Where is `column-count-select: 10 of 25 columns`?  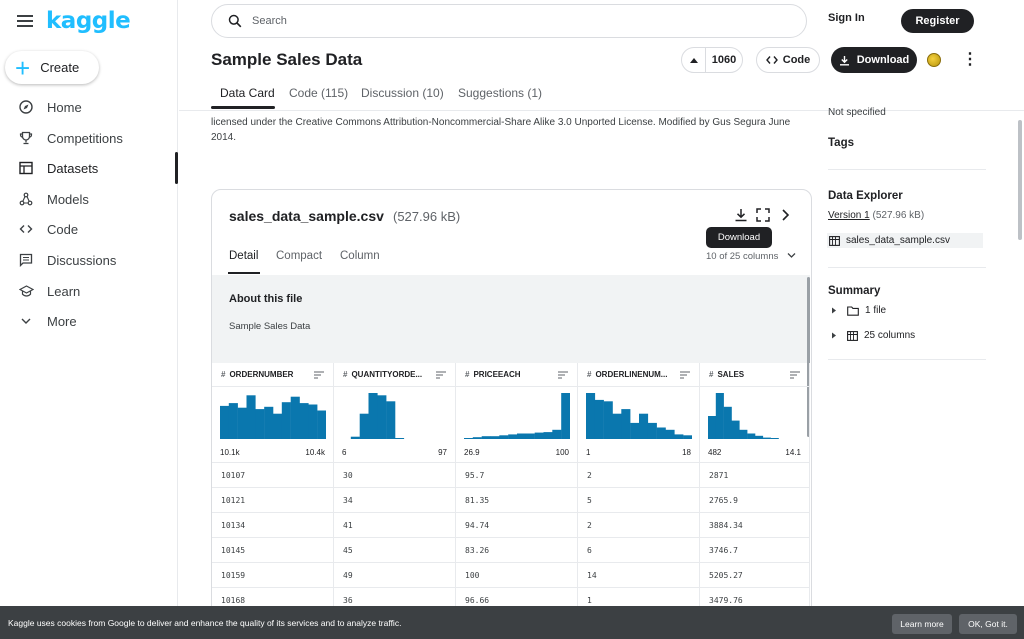 column-count-select: 10 of 25 columns is located at coordinates (751, 256).